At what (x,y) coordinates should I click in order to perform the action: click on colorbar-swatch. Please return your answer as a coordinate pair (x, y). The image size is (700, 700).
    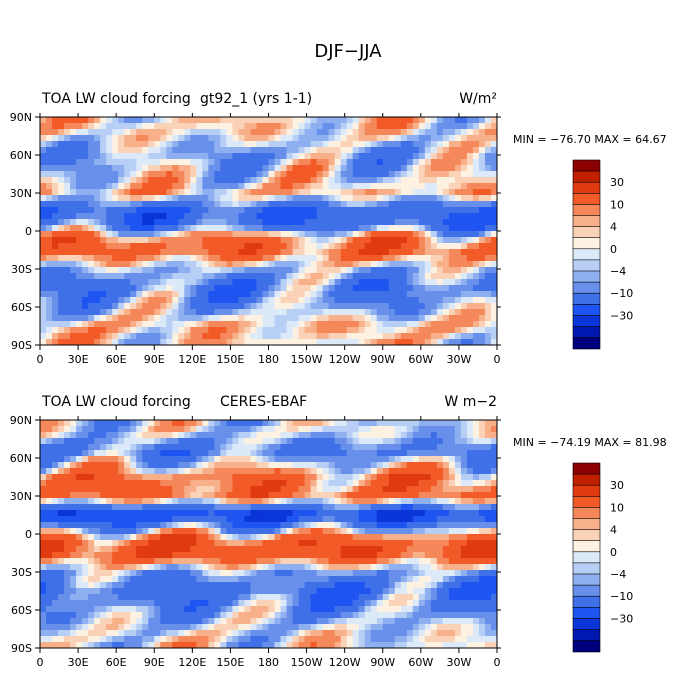
    Looking at the image, I should click on (586, 199).